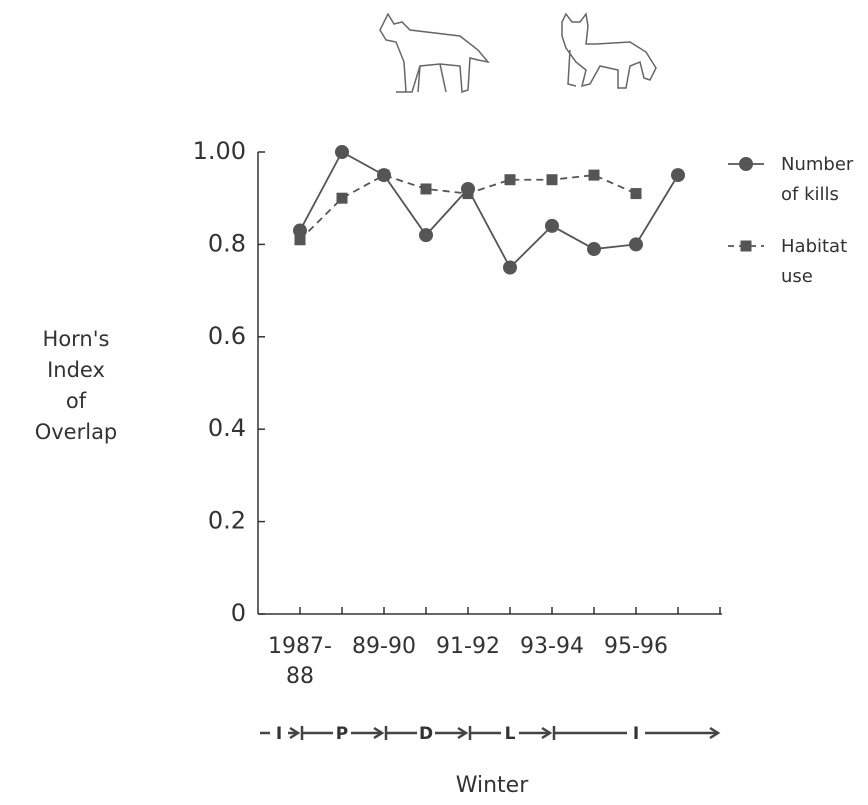 The height and width of the screenshot is (805, 868). Describe the element at coordinates (609, 50) in the screenshot. I see `lynx-illustration` at that location.